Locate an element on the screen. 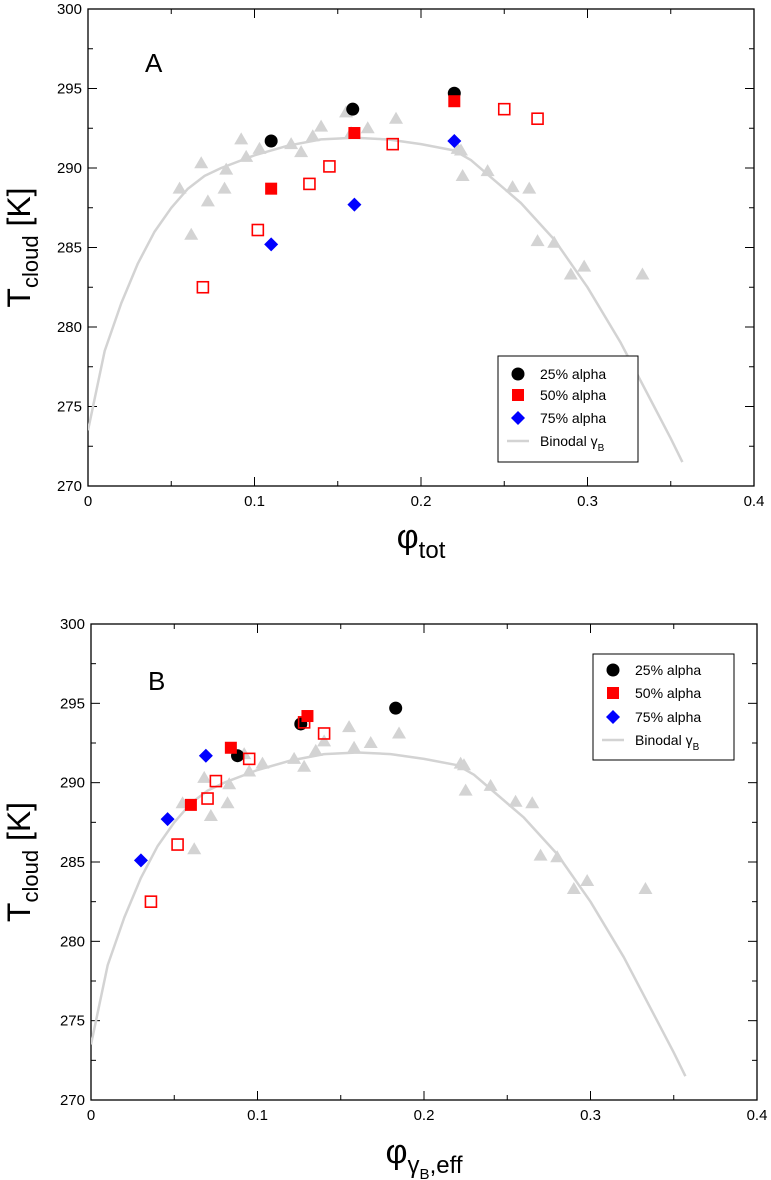 Image resolution: width=771 pixels, height=1180 pixels. legend-square-marker is located at coordinates (518, 395).